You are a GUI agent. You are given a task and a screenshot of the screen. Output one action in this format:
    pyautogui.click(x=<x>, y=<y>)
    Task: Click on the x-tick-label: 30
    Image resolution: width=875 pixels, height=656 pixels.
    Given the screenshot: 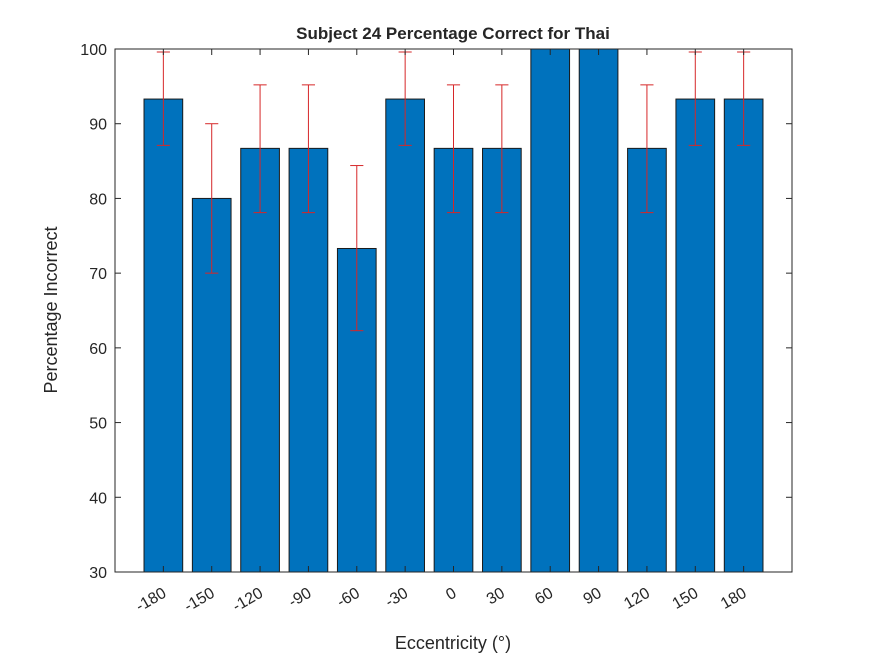 What is the action you would take?
    pyautogui.click(x=496, y=597)
    